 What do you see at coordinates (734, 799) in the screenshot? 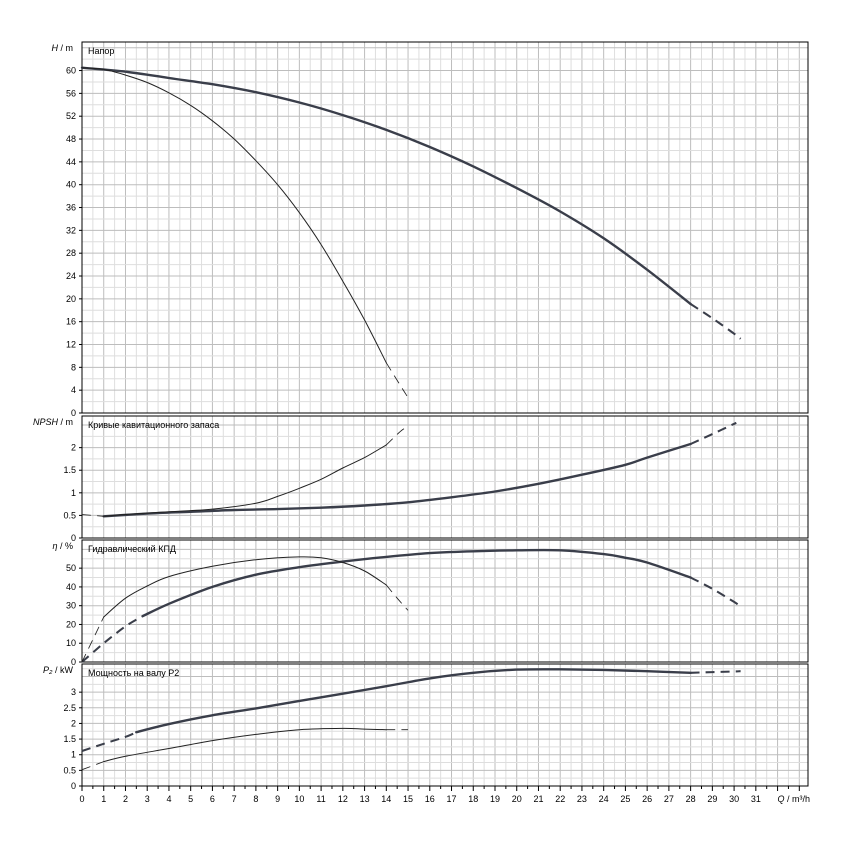
I see `x-tick-label: 30` at bounding box center [734, 799].